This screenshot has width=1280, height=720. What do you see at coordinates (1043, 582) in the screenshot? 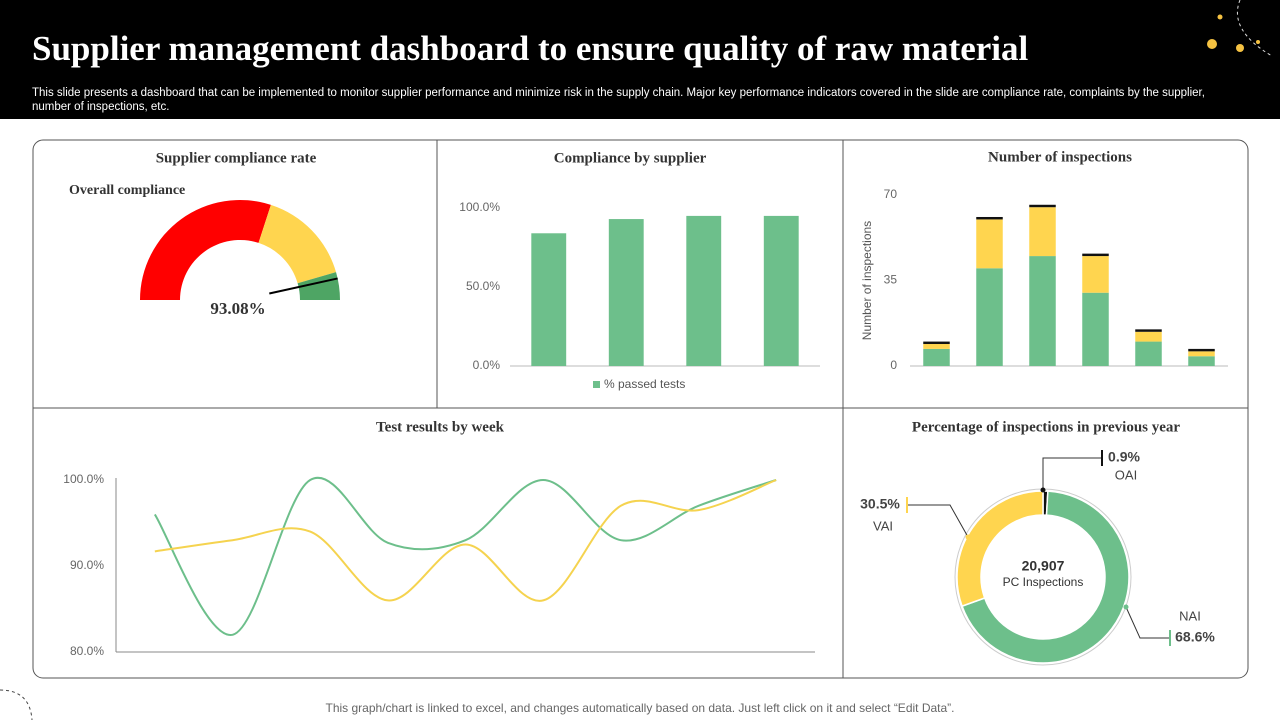
I see `donut-caption: PC Inspections` at bounding box center [1043, 582].